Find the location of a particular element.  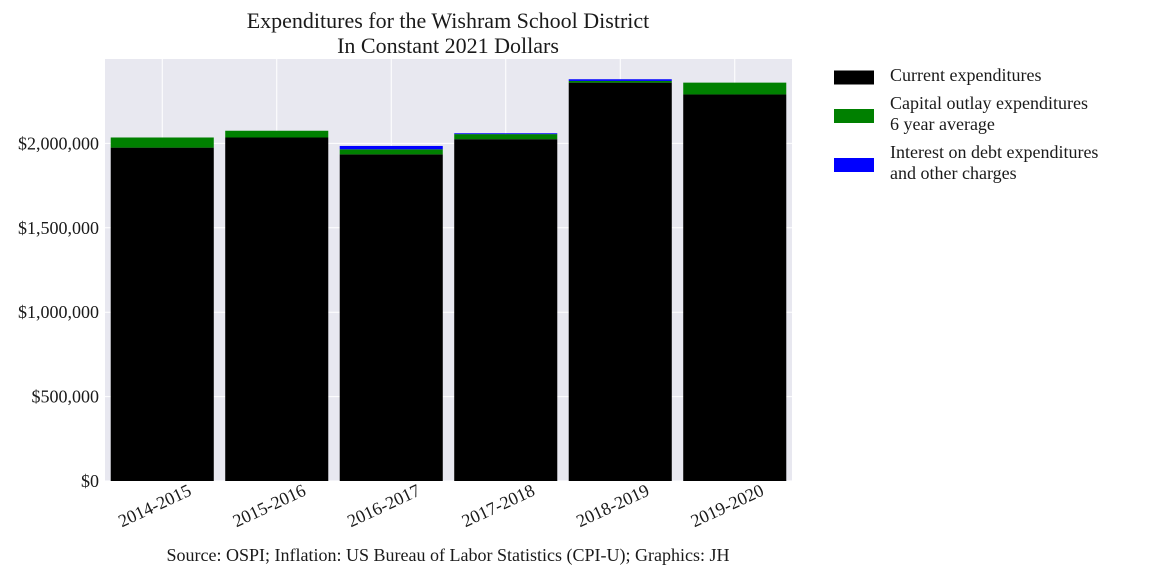

legend-label: and other charges is located at coordinates (953, 173).